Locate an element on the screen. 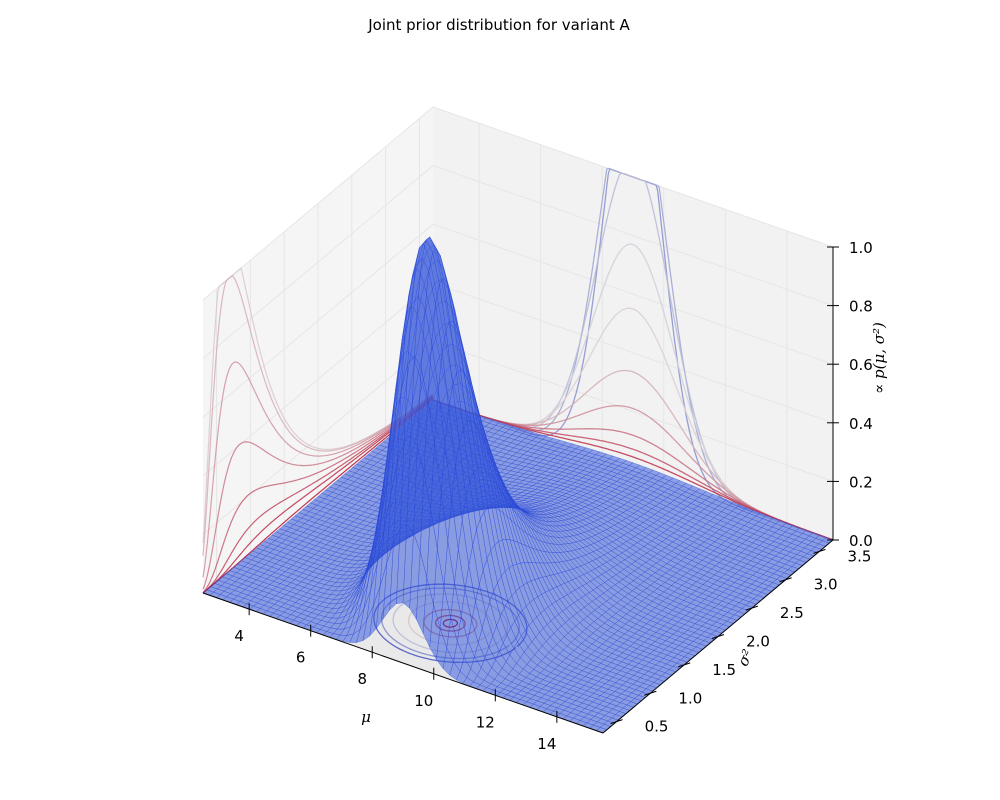  z-tick-label: 0.0 is located at coordinates (861, 541).